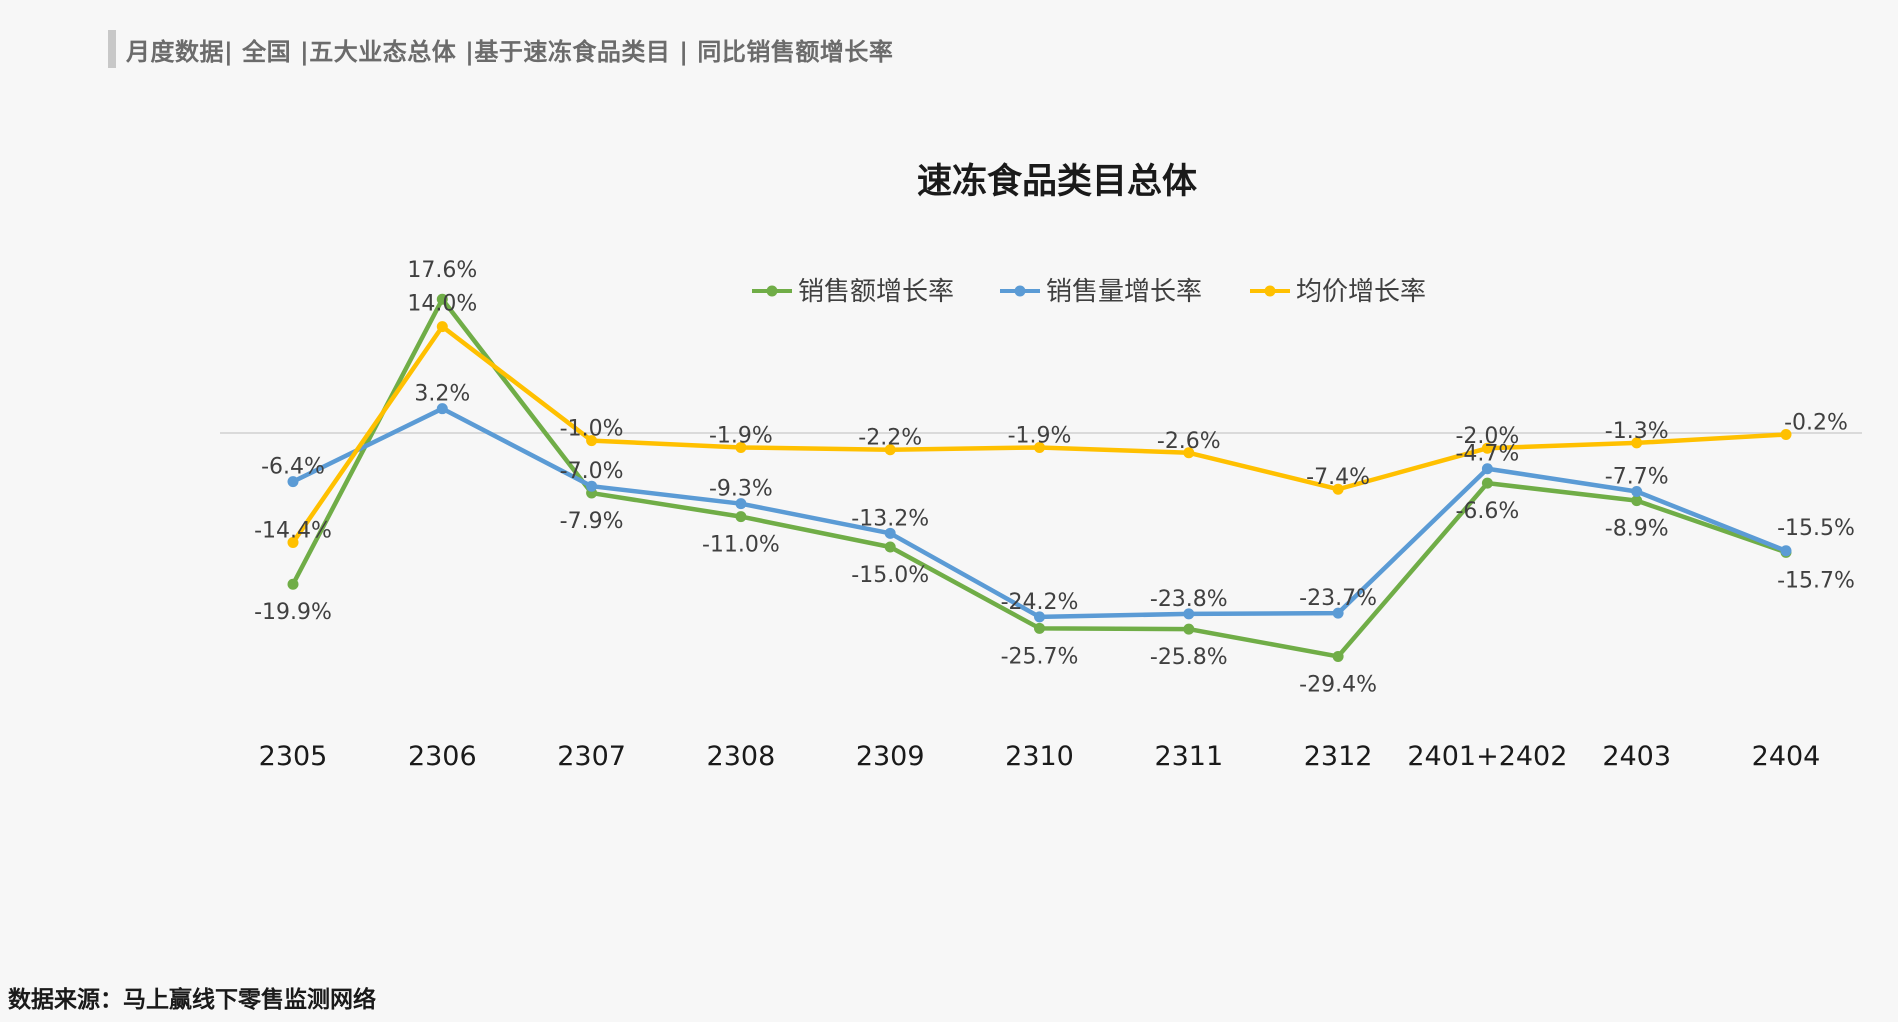  I want to click on page-title: 月度数据| 全国 |五大业态总体 |基于速冻食品类目 | 同比销售额增长率, so click(510, 51).